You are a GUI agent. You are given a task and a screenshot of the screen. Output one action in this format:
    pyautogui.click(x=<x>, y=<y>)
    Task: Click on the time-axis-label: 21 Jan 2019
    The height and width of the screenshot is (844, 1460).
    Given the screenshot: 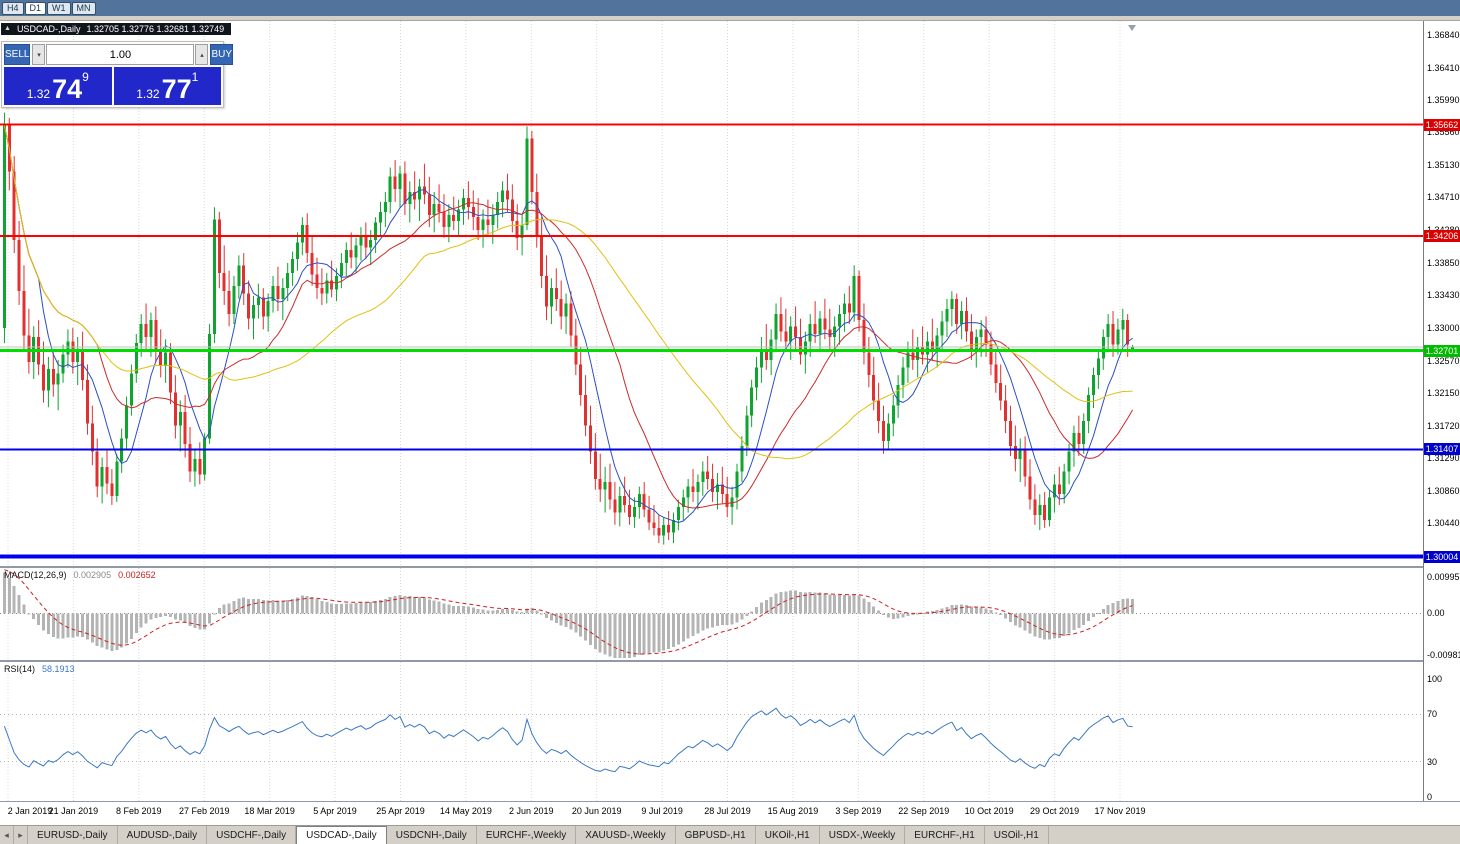 What is the action you would take?
    pyautogui.click(x=73, y=811)
    